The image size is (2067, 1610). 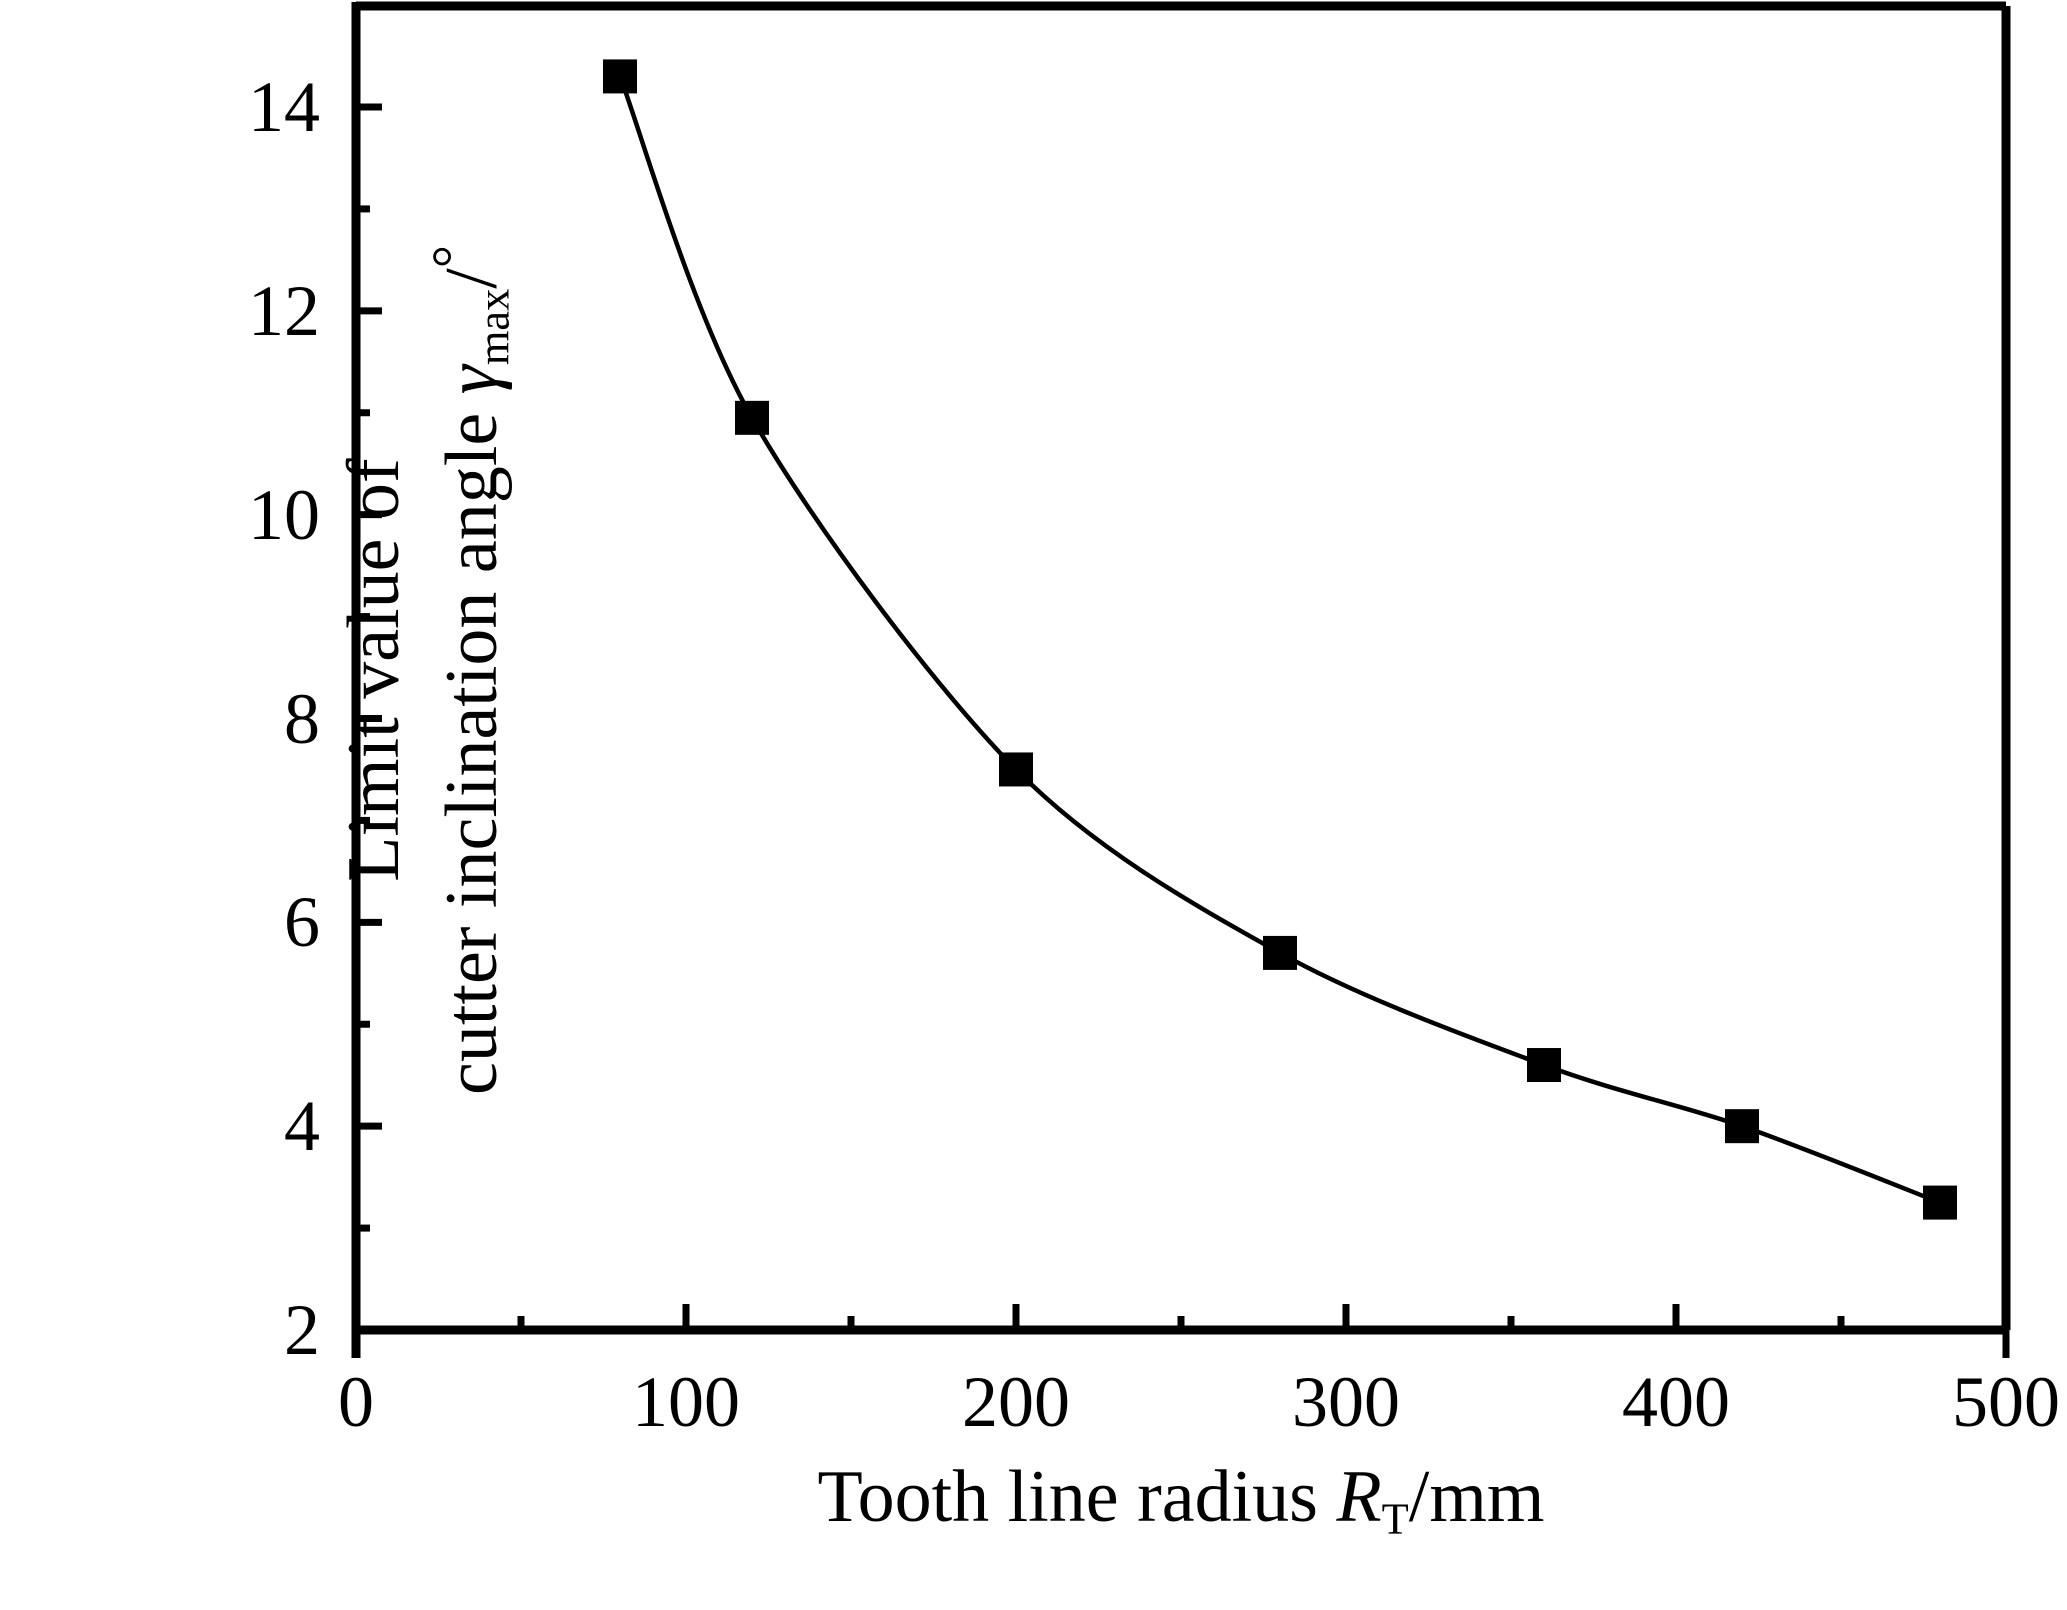 I want to click on y-tick-label: 10, so click(x=284, y=514).